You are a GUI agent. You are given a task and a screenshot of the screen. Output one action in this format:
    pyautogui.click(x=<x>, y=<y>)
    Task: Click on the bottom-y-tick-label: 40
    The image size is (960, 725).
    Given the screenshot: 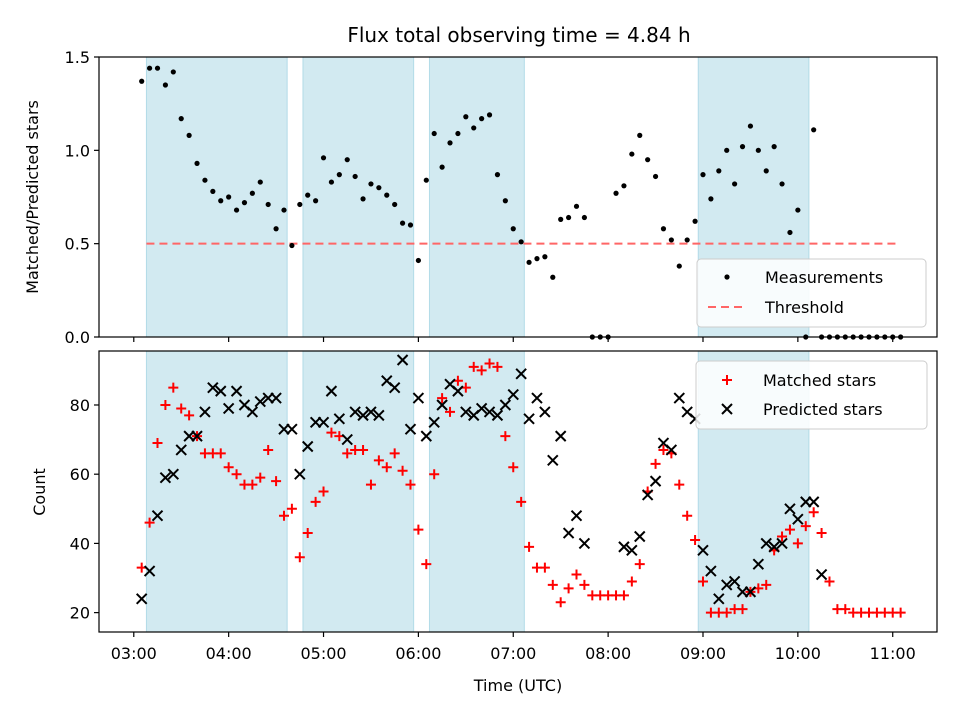 What is the action you would take?
    pyautogui.click(x=80, y=543)
    